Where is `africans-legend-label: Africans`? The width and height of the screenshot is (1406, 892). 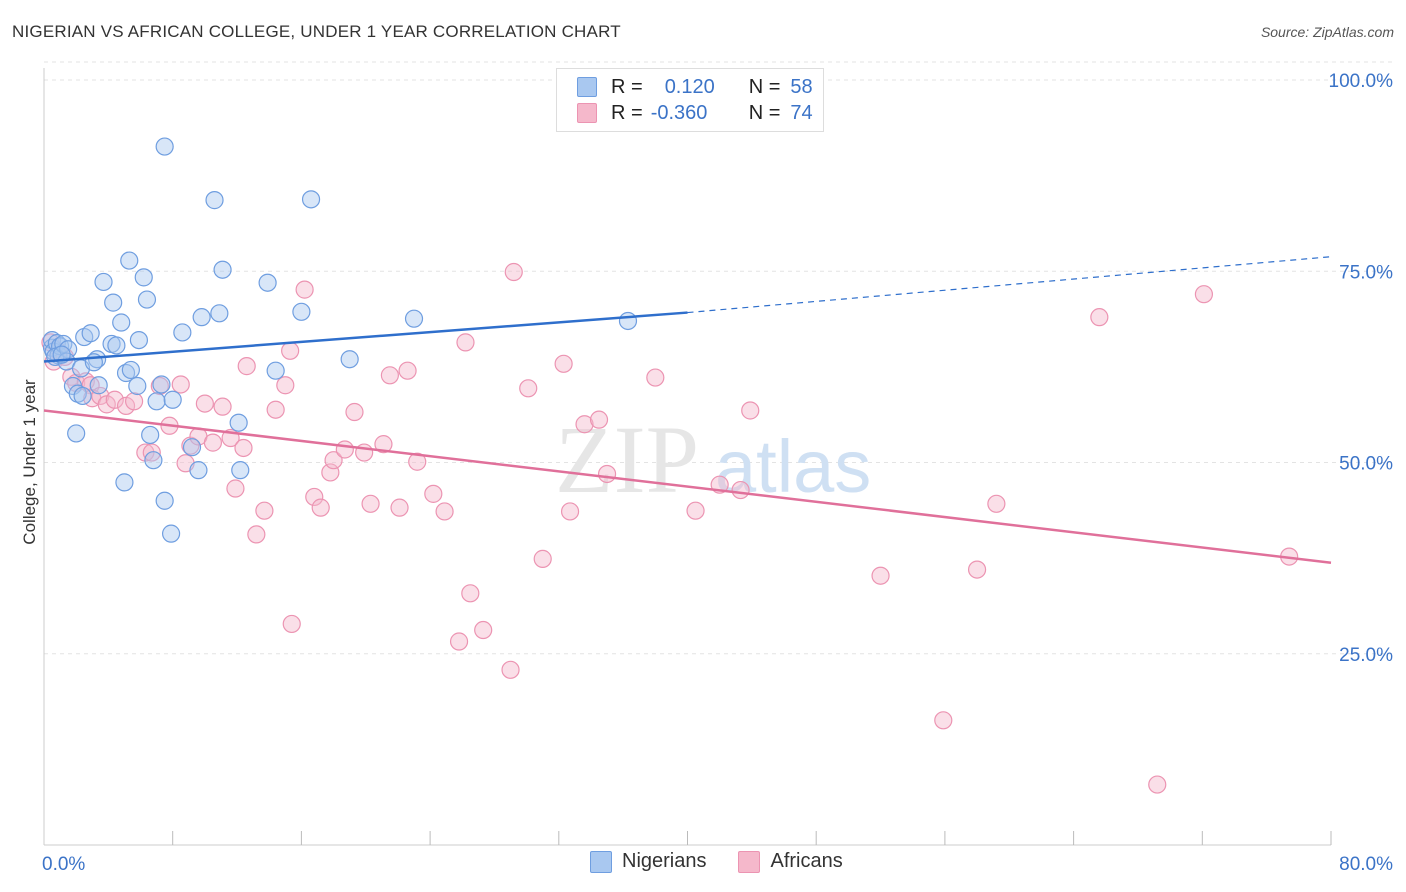 africans-legend-label: Africans is located at coordinates (806, 861).